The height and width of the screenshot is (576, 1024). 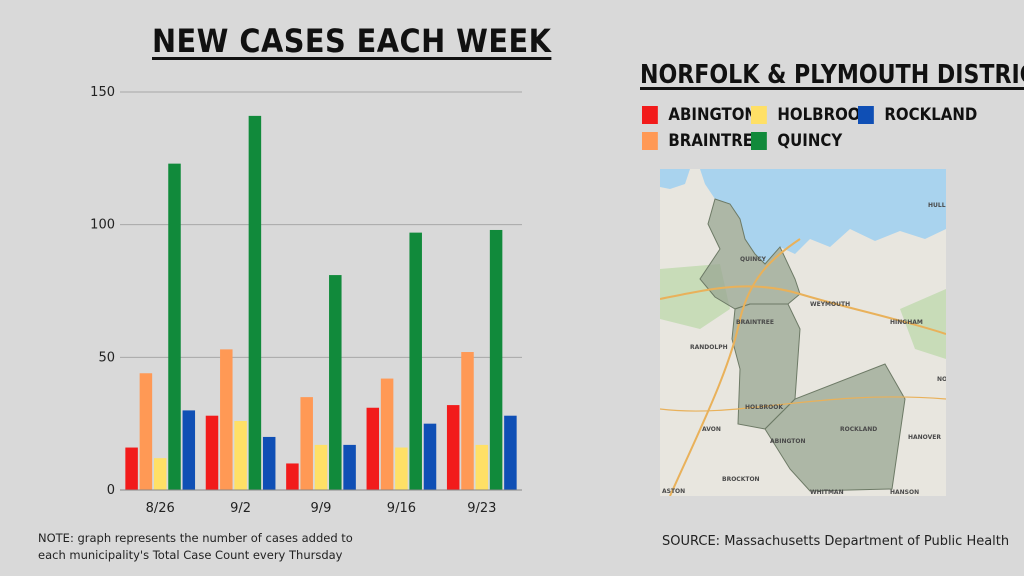 I want to click on legend-label-holbrook: HOLBROOK, so click(x=825, y=115).